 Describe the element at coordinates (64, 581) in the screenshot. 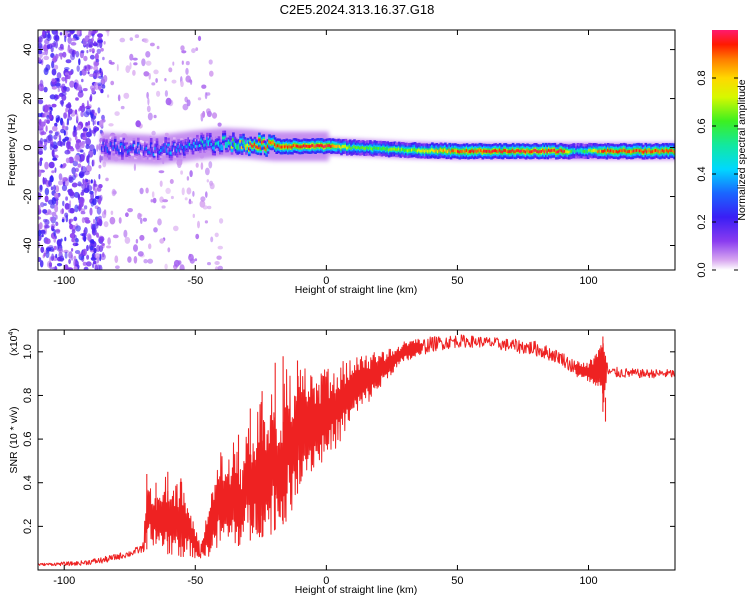

I see `x-tick-label: -100` at that location.